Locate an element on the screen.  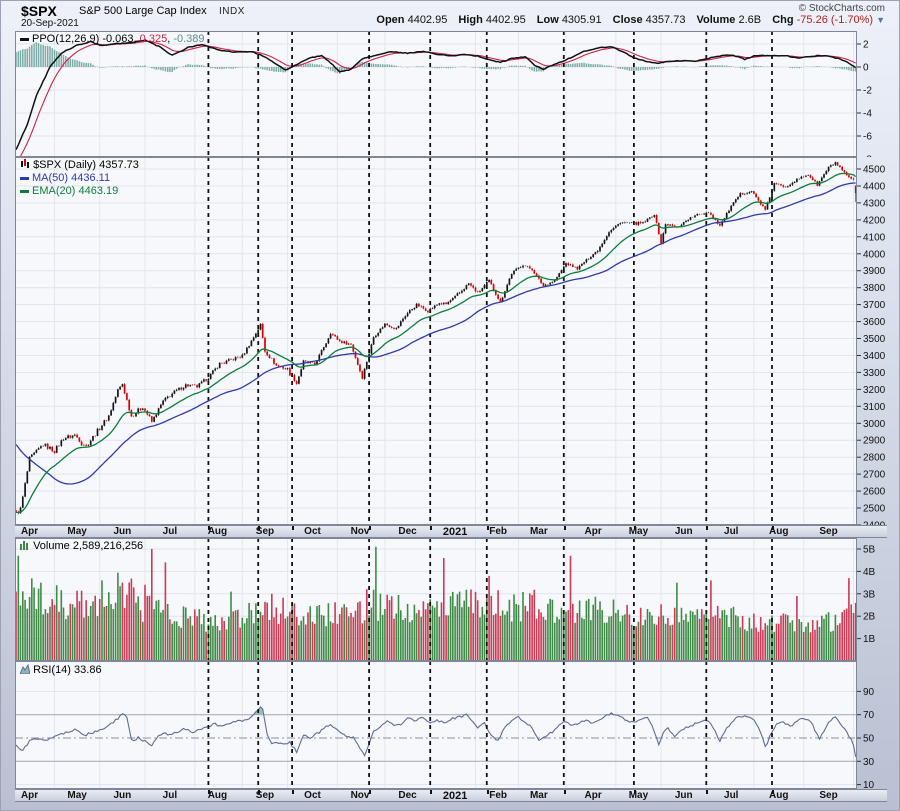
month-label-dec: Dec is located at coordinates (407, 795).